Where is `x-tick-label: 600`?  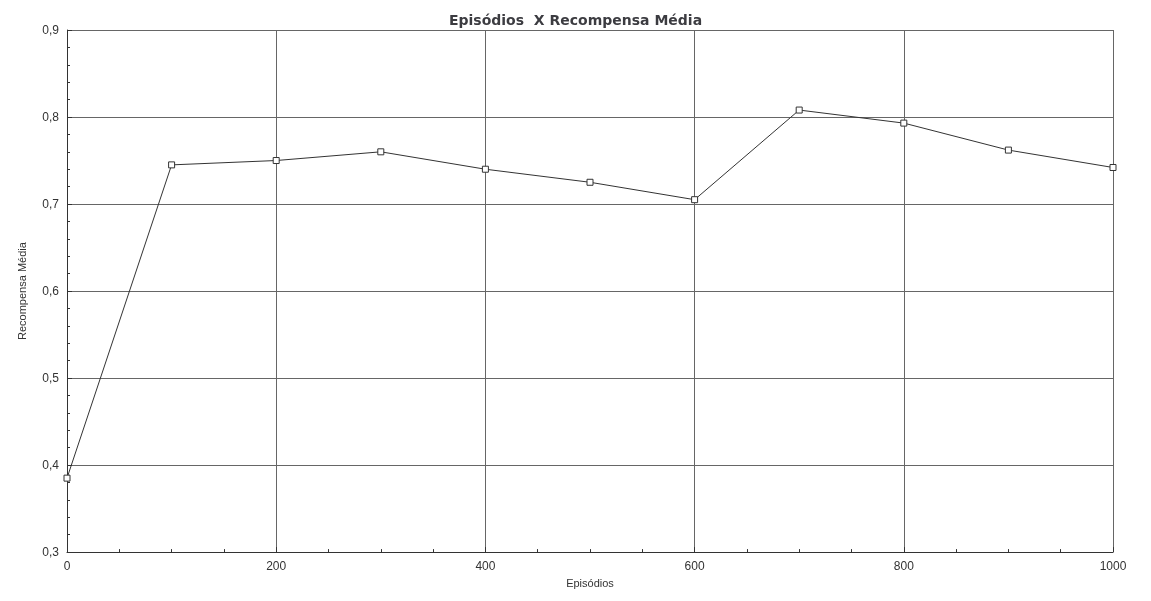 x-tick-label: 600 is located at coordinates (694, 566).